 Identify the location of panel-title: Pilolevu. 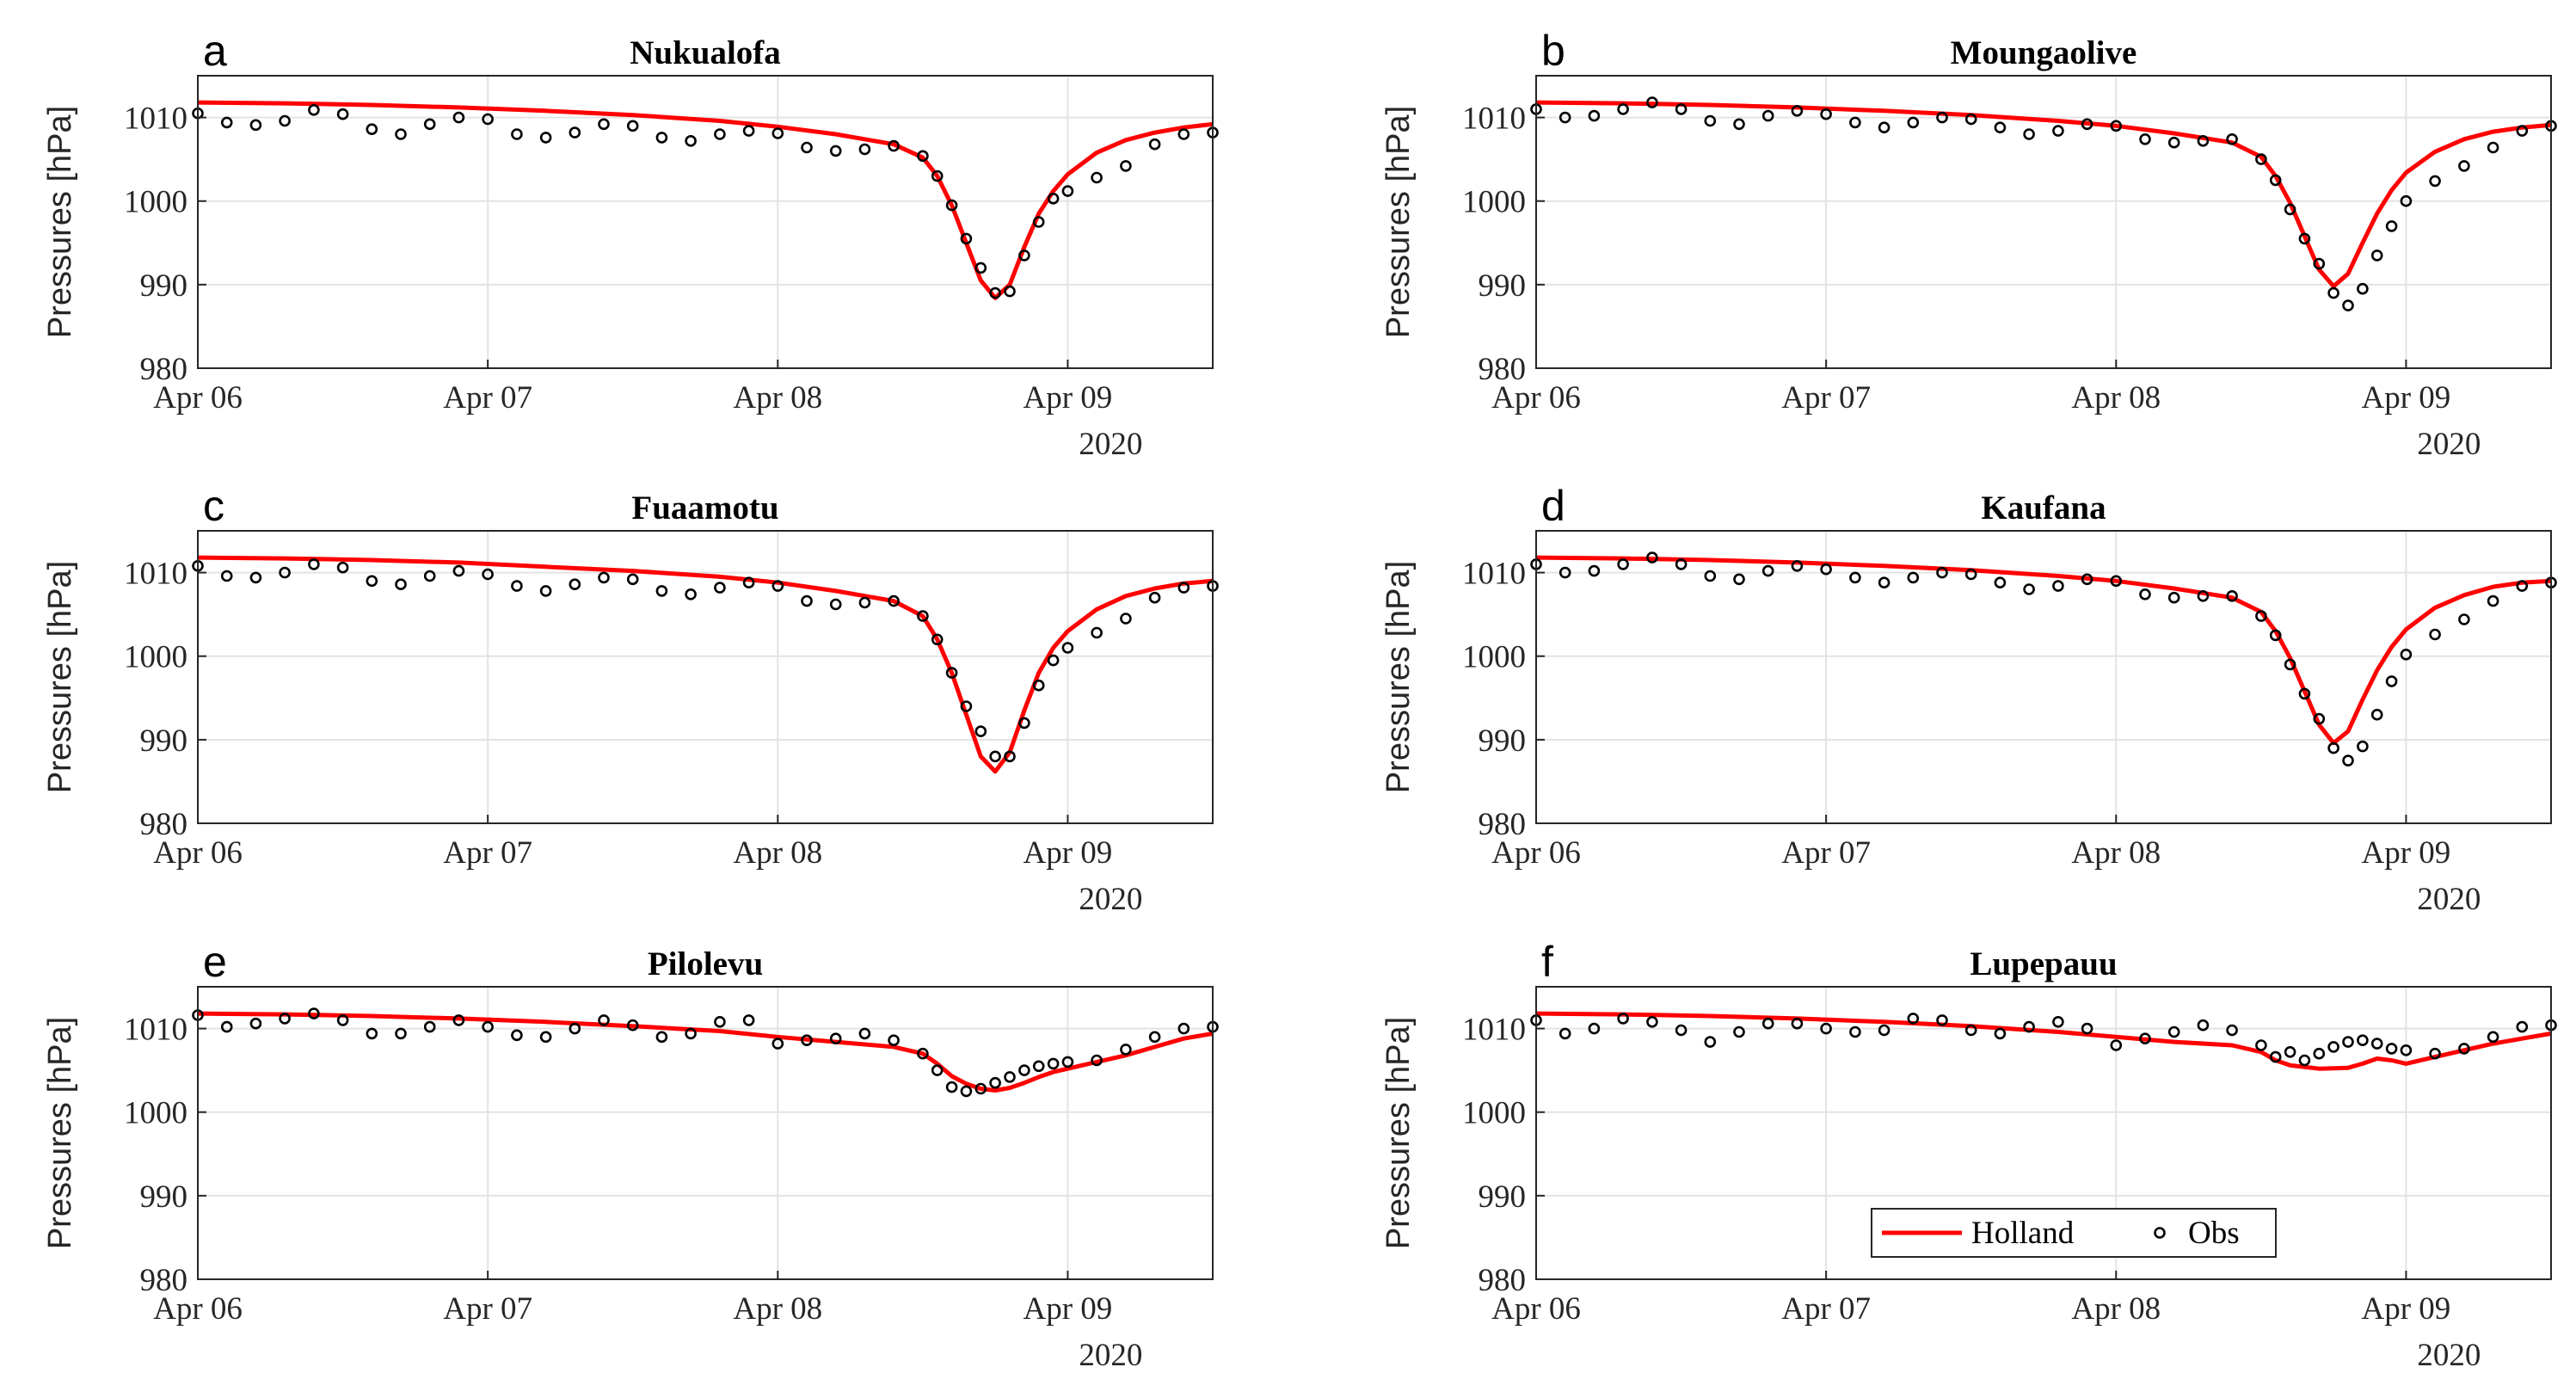
(705, 963).